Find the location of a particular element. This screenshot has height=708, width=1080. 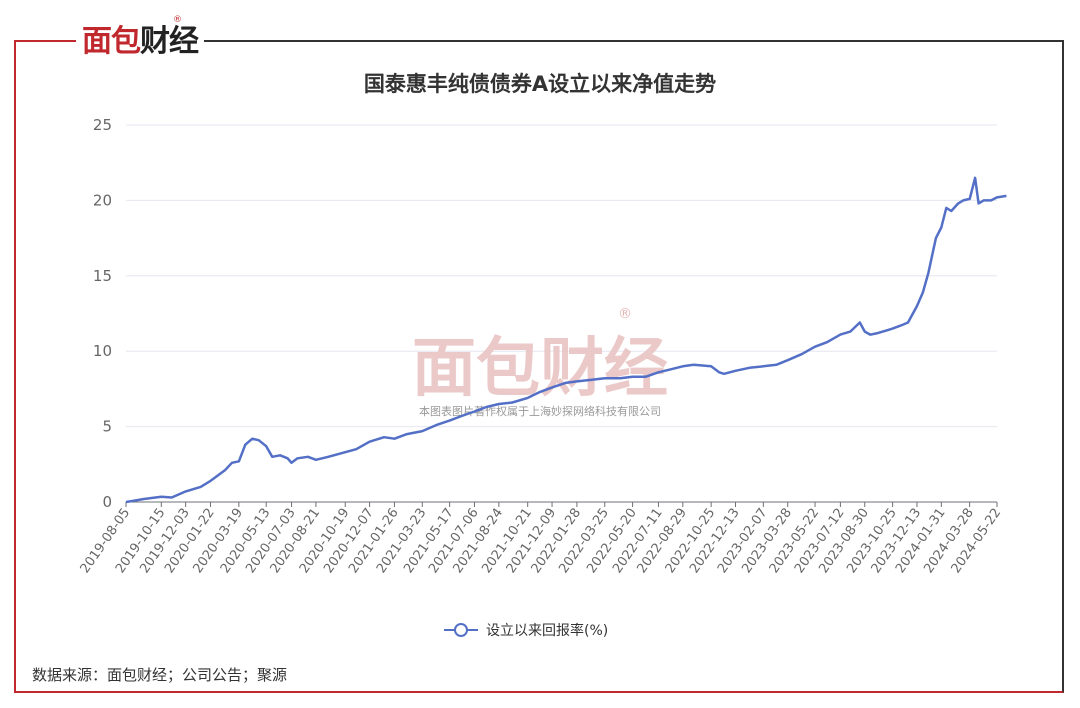

y-tick-label: 15 is located at coordinates (102, 276).